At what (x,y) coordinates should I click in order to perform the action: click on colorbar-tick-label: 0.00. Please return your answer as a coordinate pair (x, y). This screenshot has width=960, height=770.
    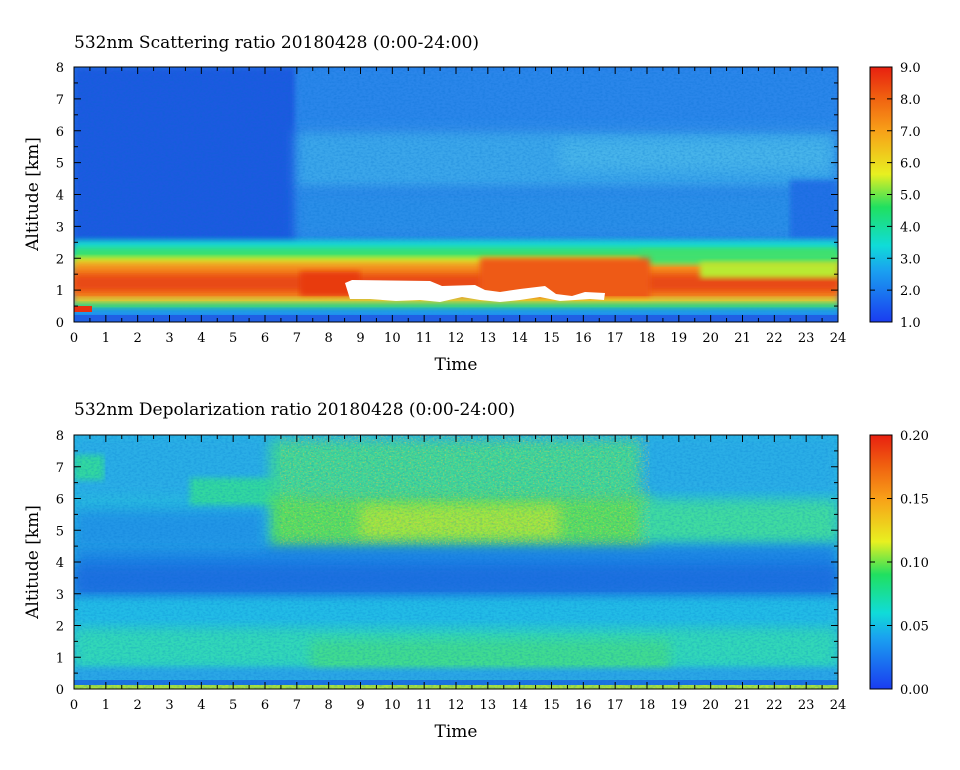
    Looking at the image, I should click on (914, 690).